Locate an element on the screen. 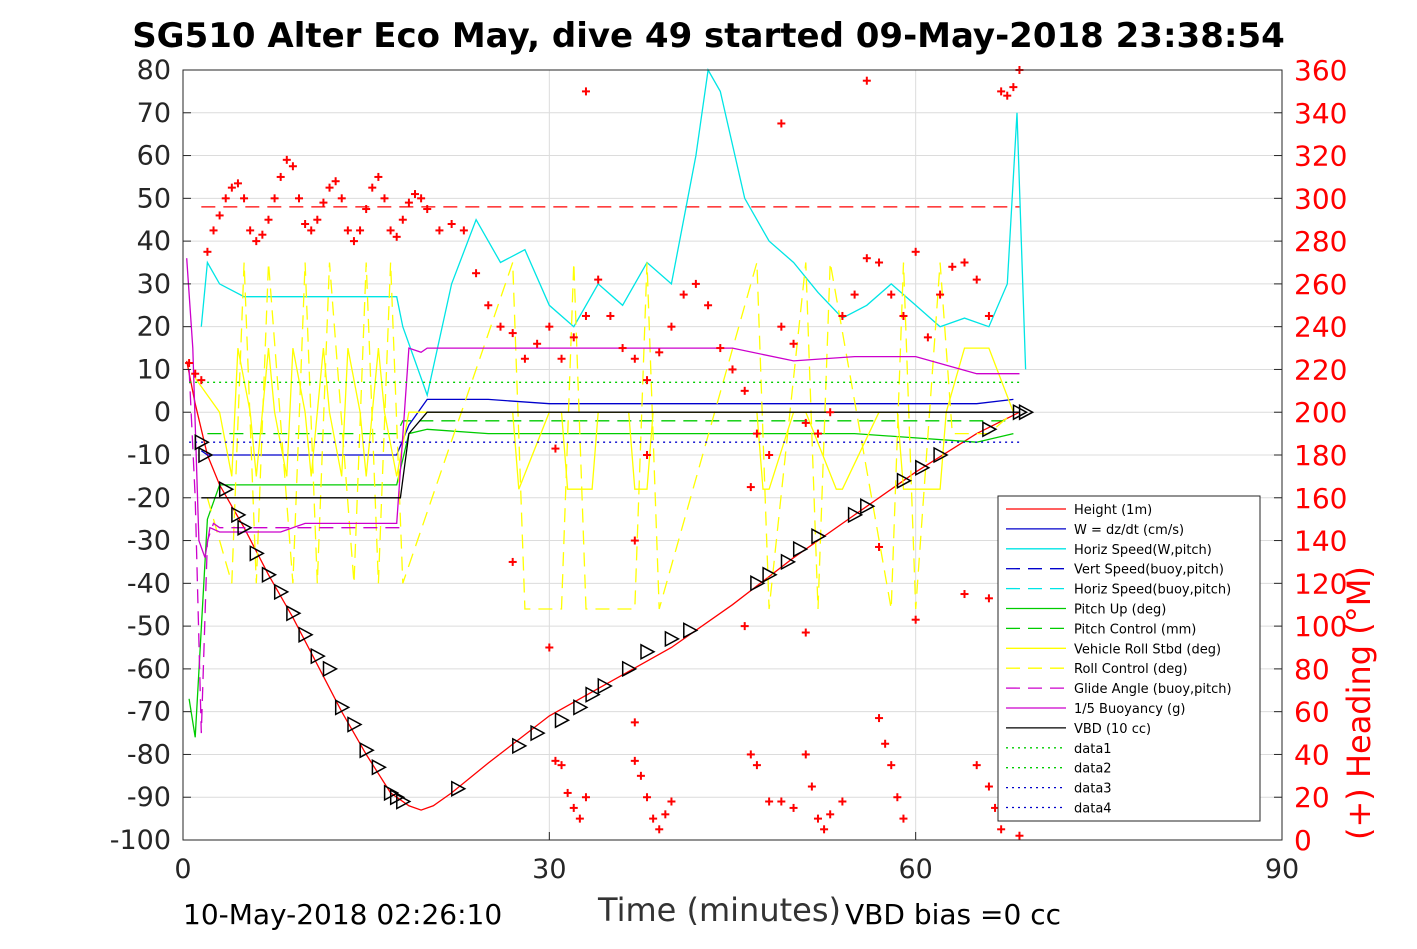 The height and width of the screenshot is (949, 1417). y-tick-label: 30 is located at coordinates (154, 284).